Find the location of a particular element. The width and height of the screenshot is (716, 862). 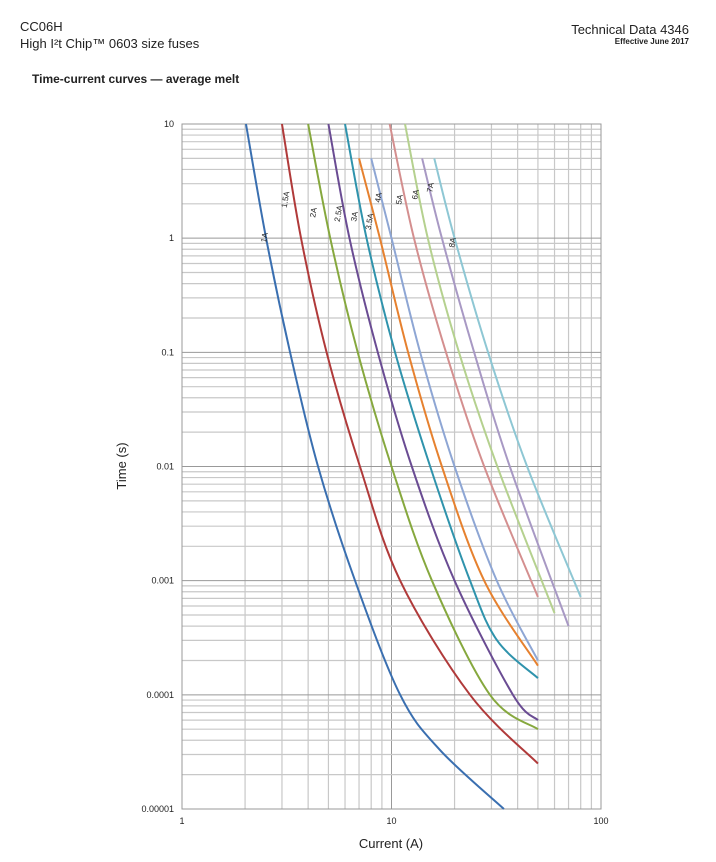

x-axis-label: Current (A) is located at coordinates (391, 843).